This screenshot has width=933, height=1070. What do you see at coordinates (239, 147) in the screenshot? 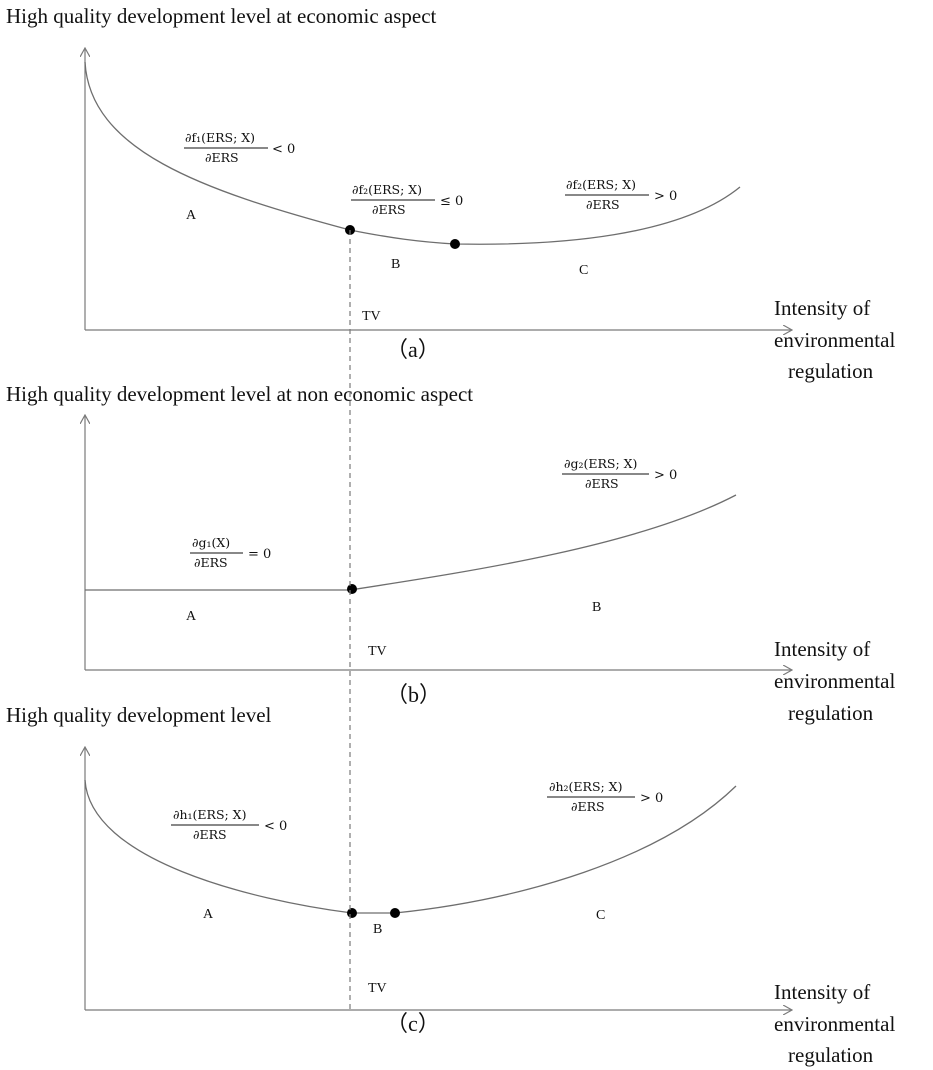
I see `panel-a-formula-1: ∂f₁(ERS; X) ∂ERS < 0` at bounding box center [239, 147].